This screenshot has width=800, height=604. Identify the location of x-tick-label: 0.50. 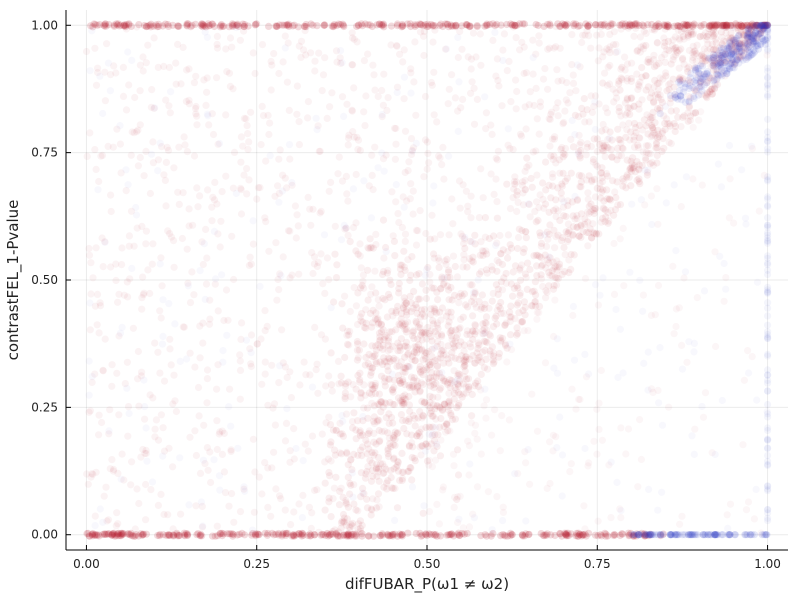
(427, 564).